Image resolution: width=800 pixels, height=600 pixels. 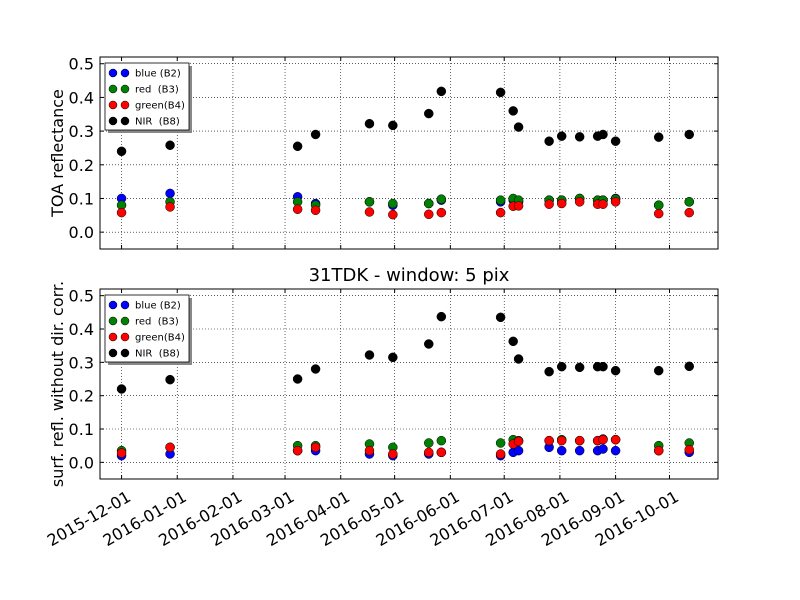 What do you see at coordinates (158, 74) in the screenshot?
I see `legend-label: blue (B2)` at bounding box center [158, 74].